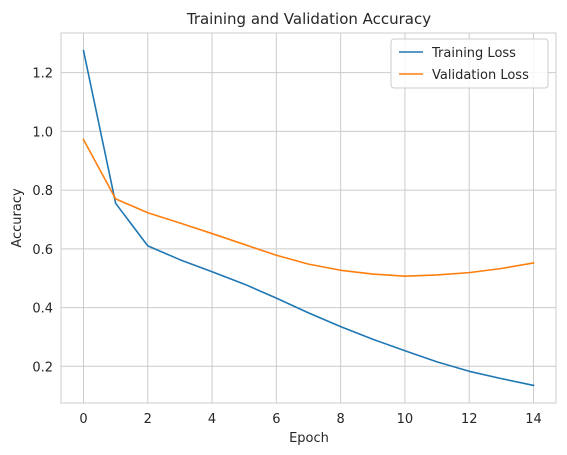 The height and width of the screenshot is (455, 567). What do you see at coordinates (42, 309) in the screenshot?
I see `y-tick-label: 0.4` at bounding box center [42, 309].